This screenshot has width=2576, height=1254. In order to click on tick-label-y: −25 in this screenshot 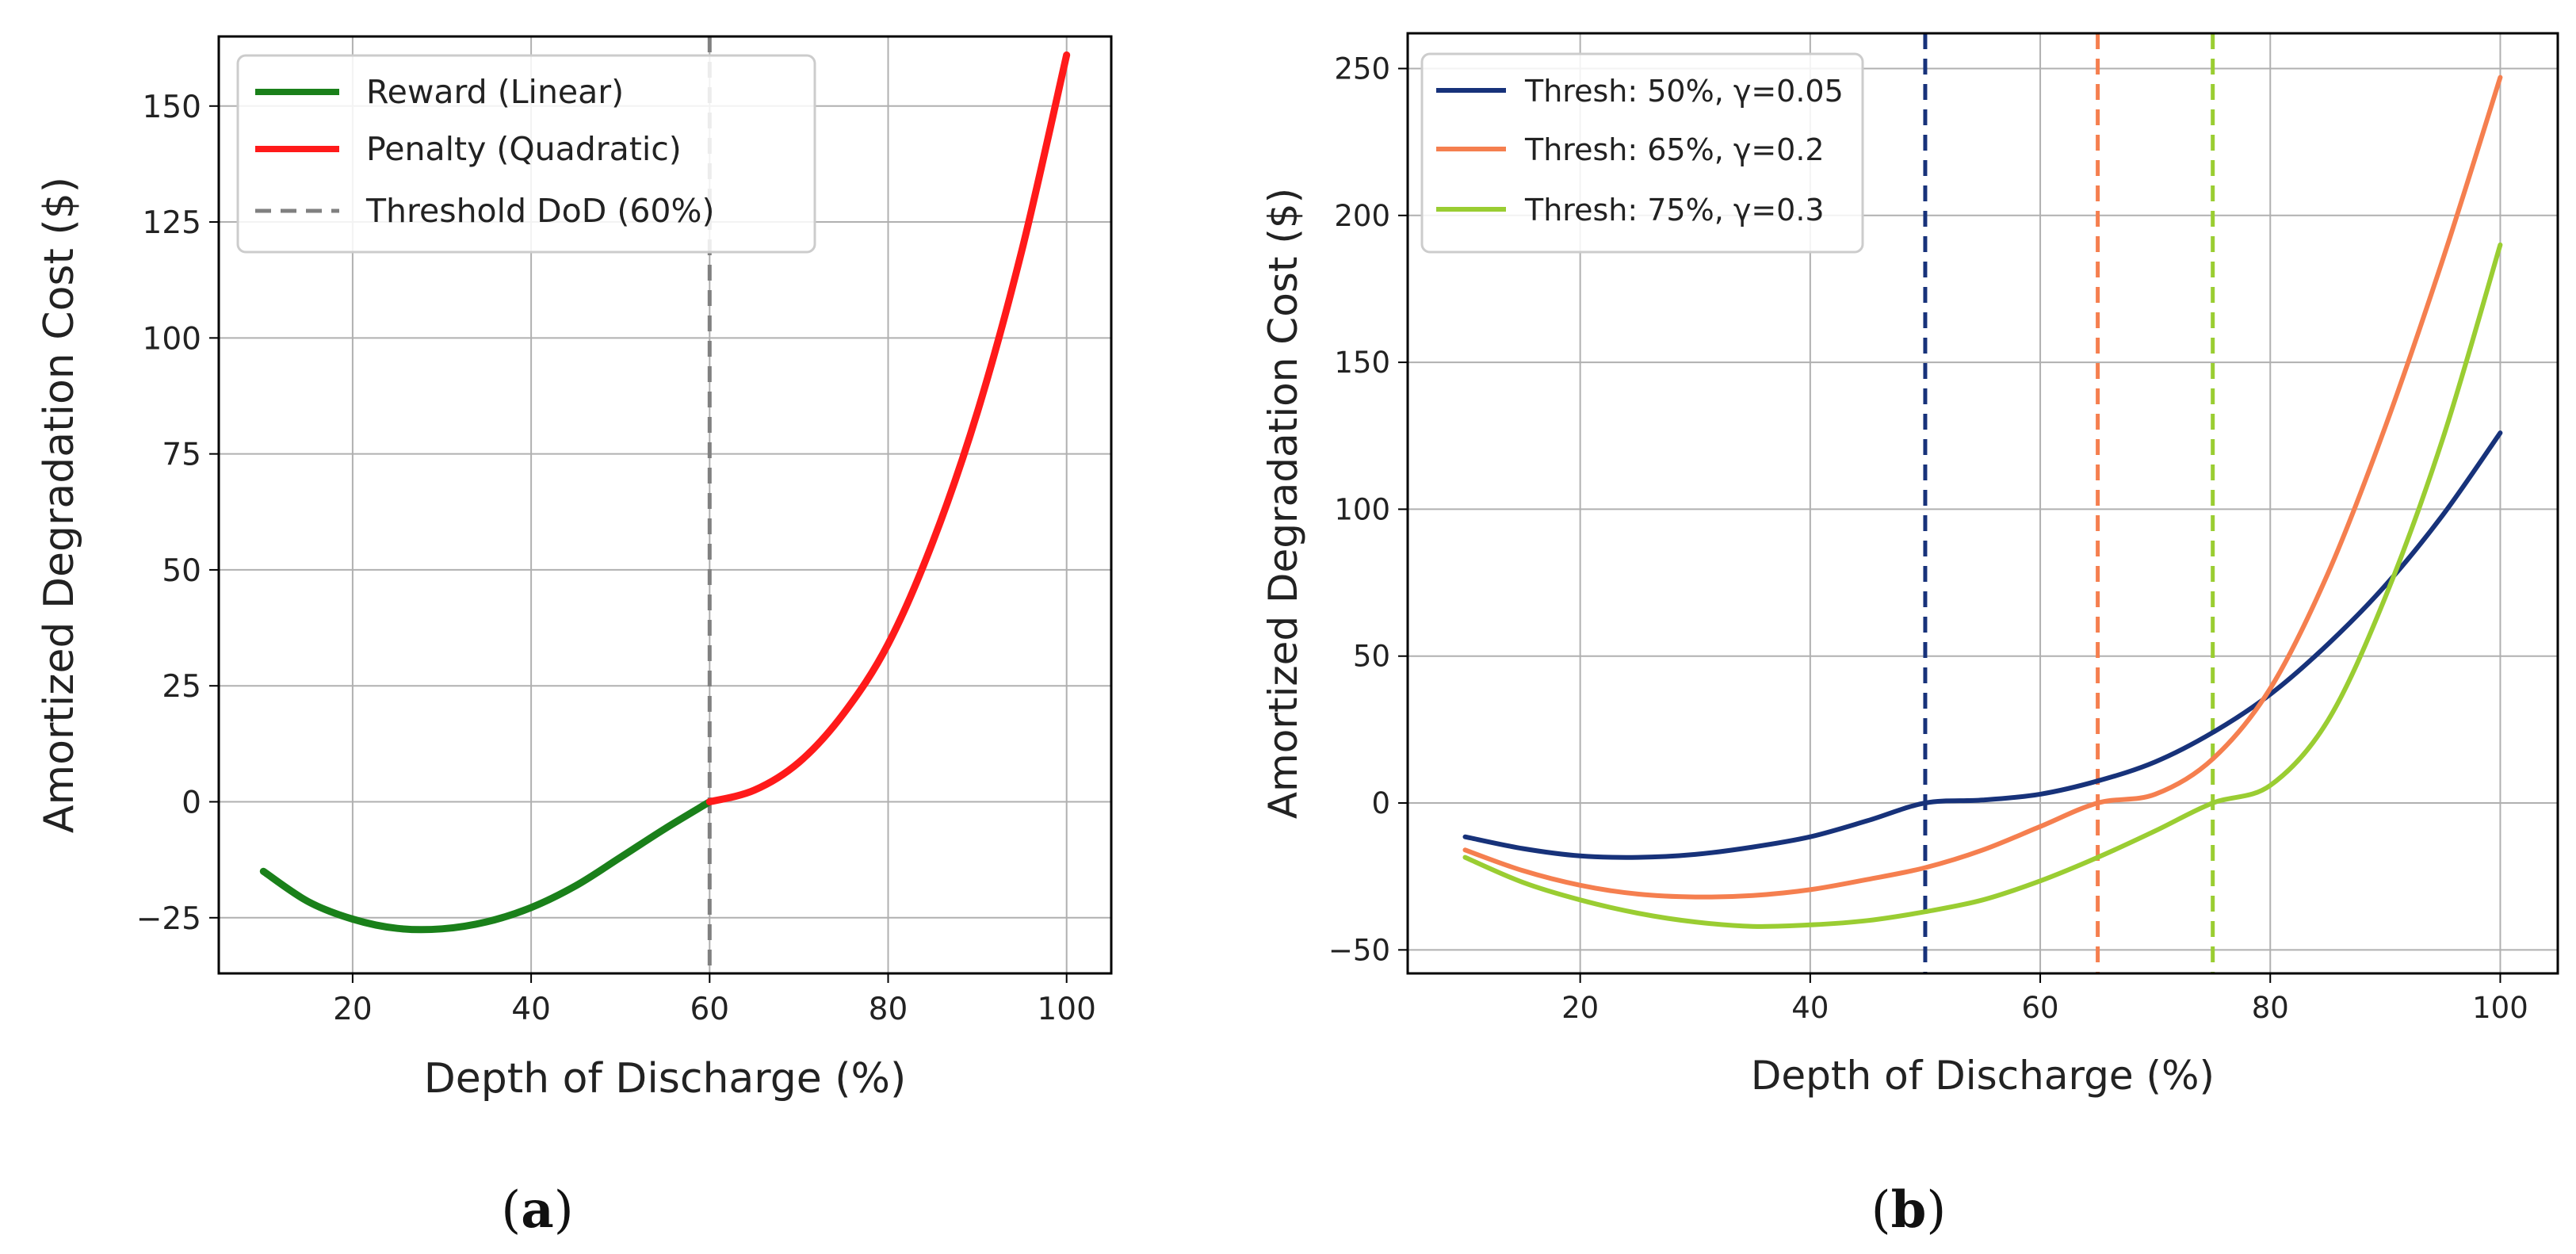, I will do `click(168, 919)`.